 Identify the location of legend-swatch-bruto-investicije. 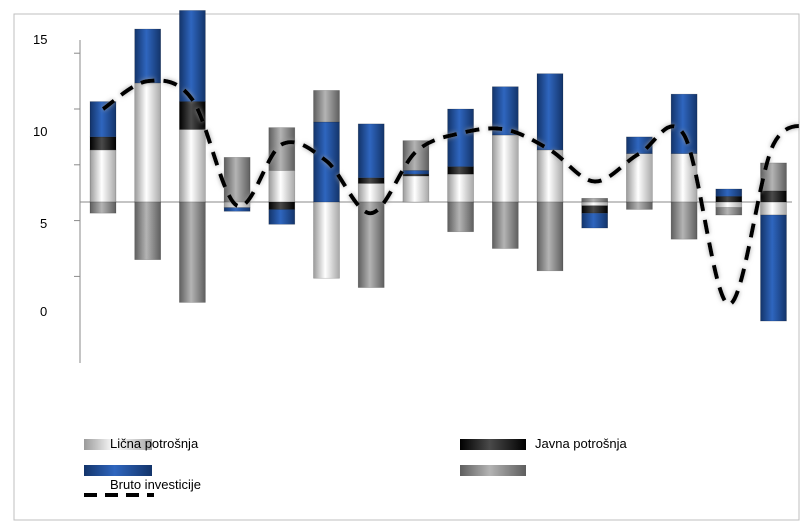
(118, 470).